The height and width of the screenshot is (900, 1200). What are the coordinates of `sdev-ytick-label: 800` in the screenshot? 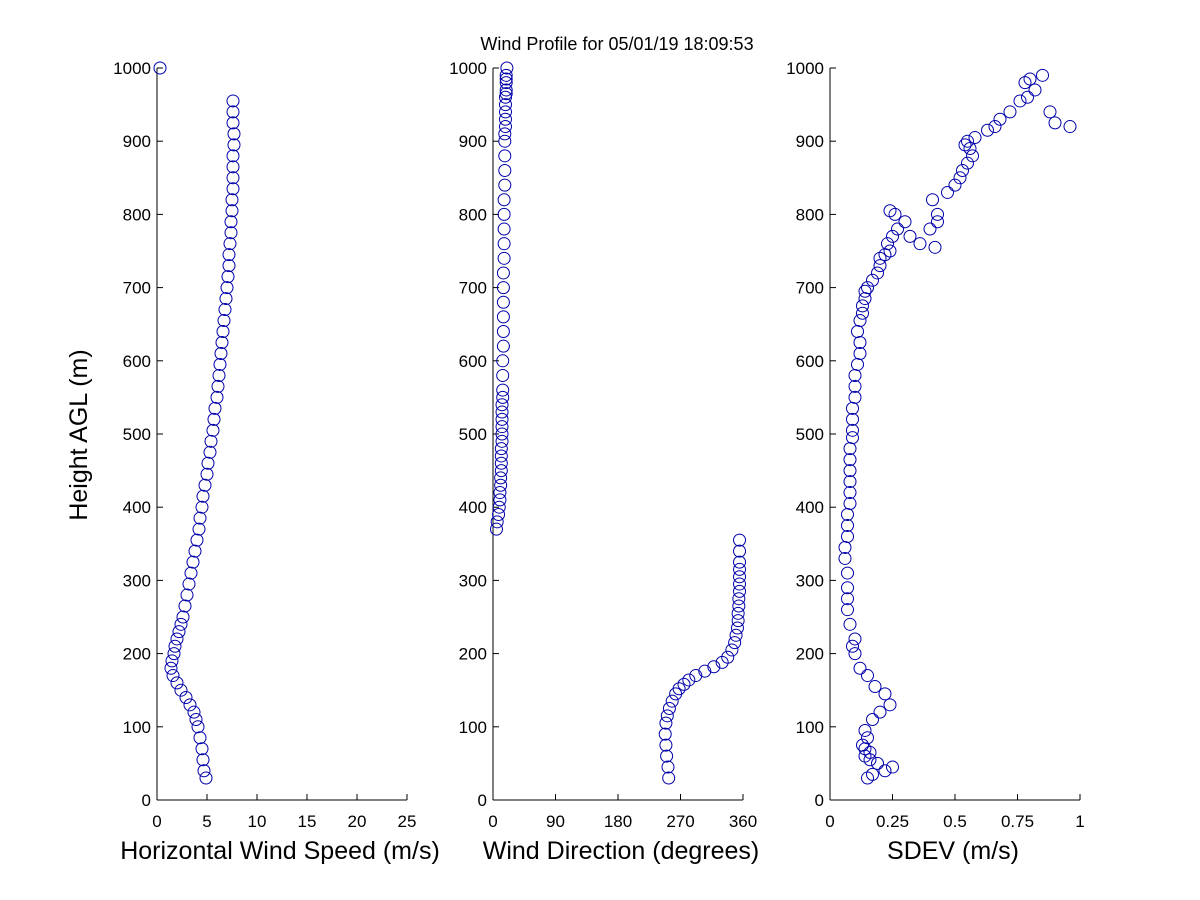 It's located at (810, 214).